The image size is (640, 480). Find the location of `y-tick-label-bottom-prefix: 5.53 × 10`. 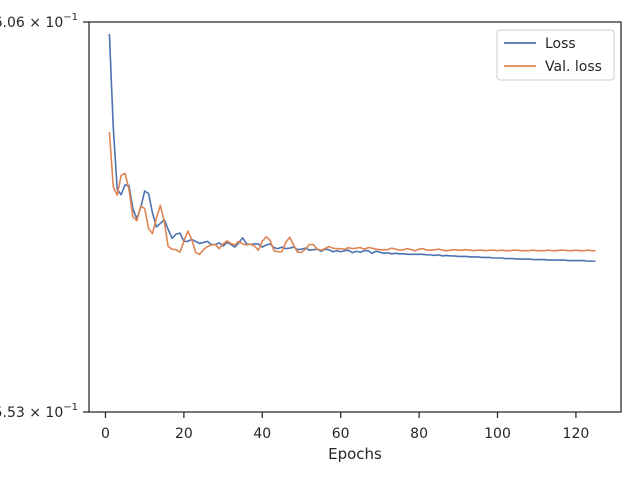

y-tick-label-bottom-prefix: 5.53 × 10 is located at coordinates (31, 413).